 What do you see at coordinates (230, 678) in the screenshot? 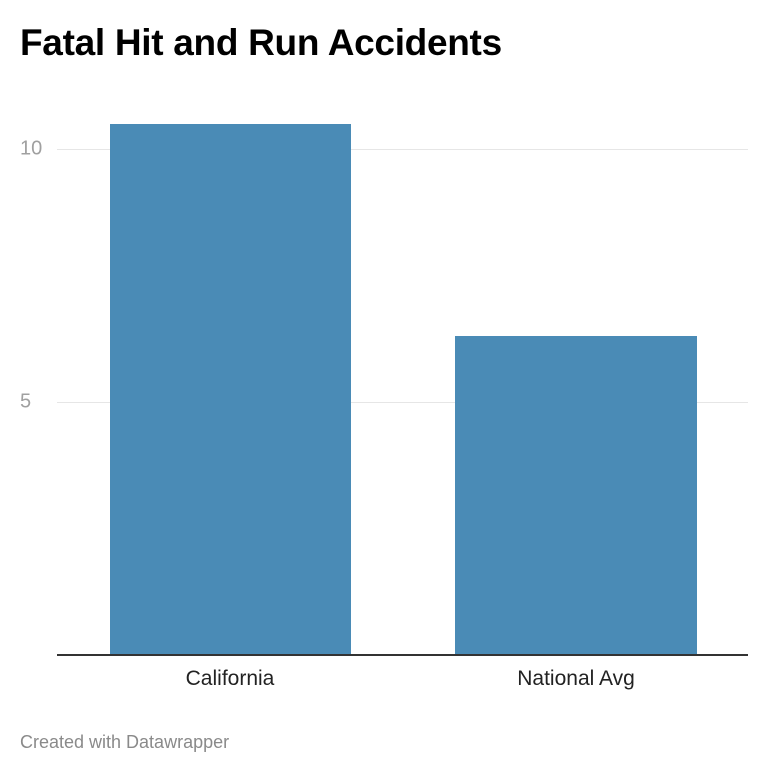
I see `x-label-california: California` at bounding box center [230, 678].